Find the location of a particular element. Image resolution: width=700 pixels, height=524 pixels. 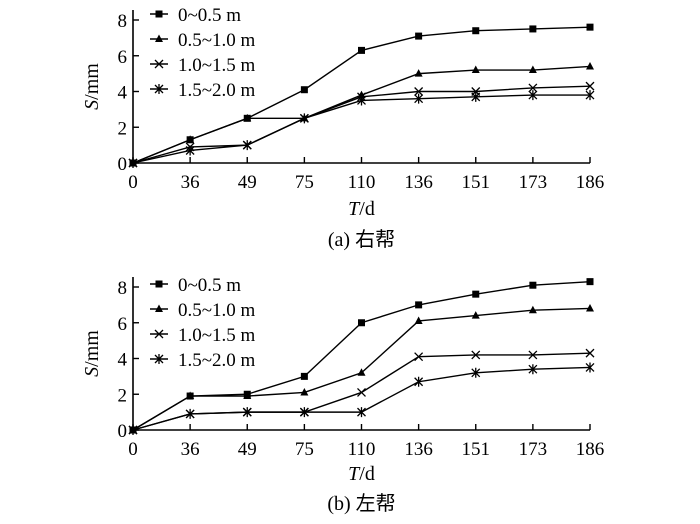

legend-label: 0.5~1.0 m is located at coordinates (217, 310).